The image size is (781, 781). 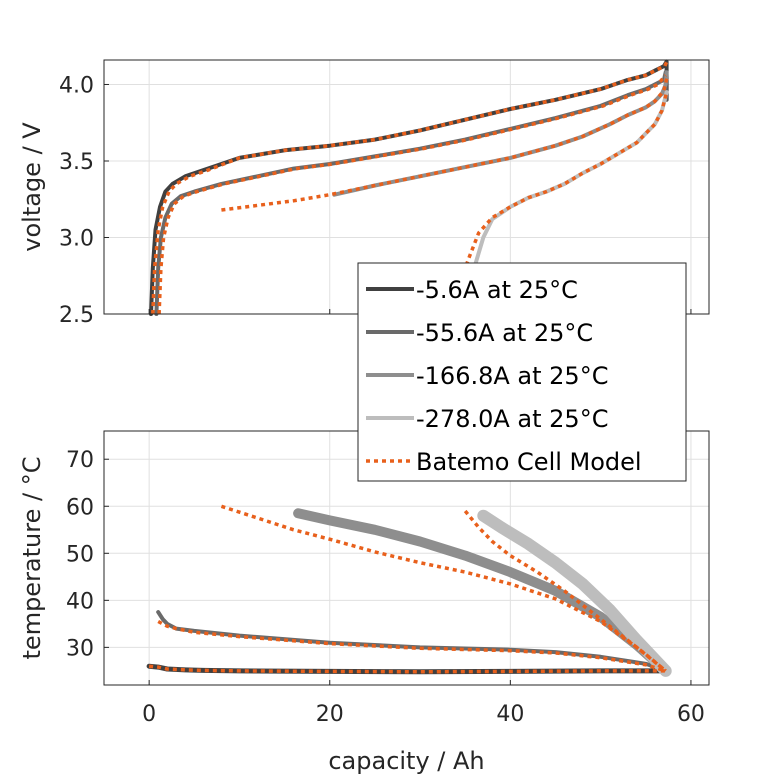 What do you see at coordinates (574, 593) in the screenshot?
I see `series-line--278.0a-at-25-c` at bounding box center [574, 593].